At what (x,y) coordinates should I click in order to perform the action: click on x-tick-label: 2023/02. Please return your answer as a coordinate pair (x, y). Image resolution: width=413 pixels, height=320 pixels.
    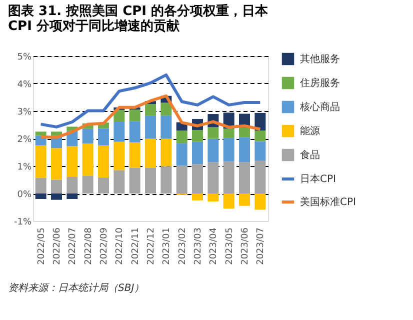
    Looking at the image, I should click on (183, 246).